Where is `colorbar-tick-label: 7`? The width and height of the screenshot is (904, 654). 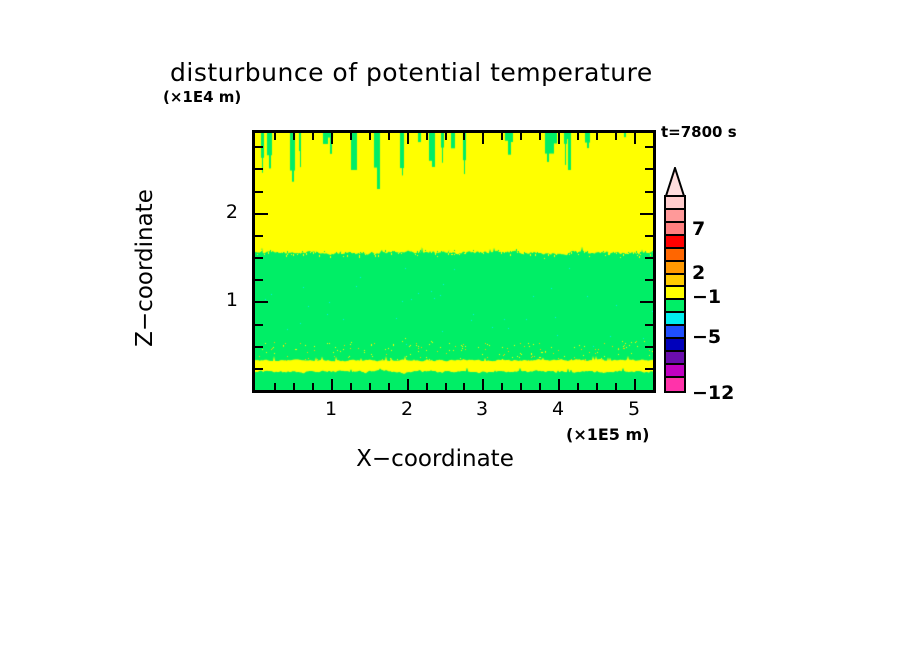
colorbar-tick-label: 7 is located at coordinates (699, 229).